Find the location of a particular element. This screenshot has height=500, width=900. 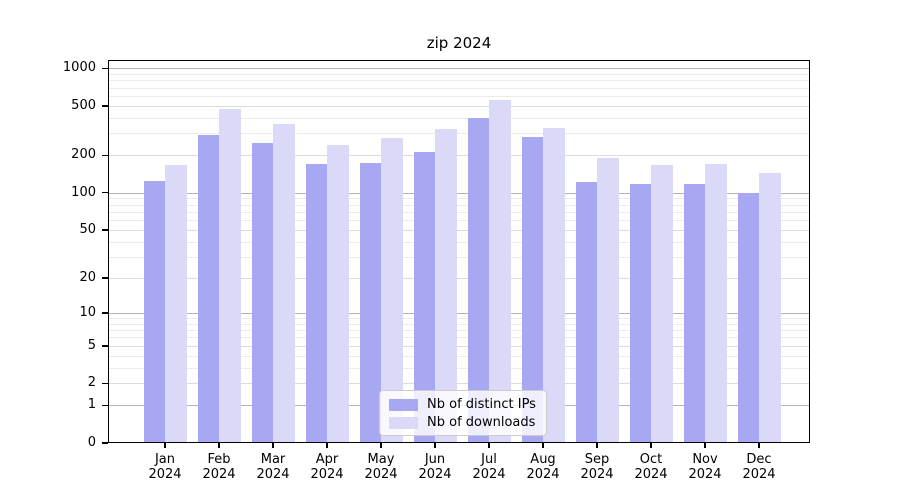

x-tick-year-Sep: 2024 is located at coordinates (597, 474).